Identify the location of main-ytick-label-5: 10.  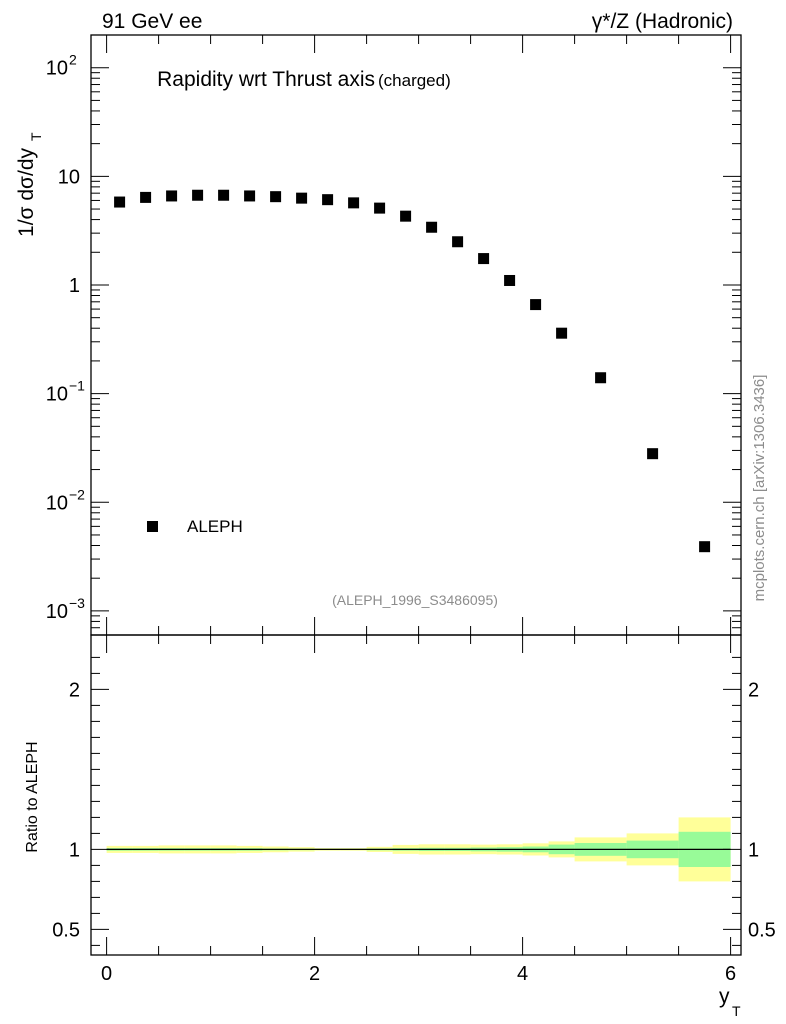
(57, 69).